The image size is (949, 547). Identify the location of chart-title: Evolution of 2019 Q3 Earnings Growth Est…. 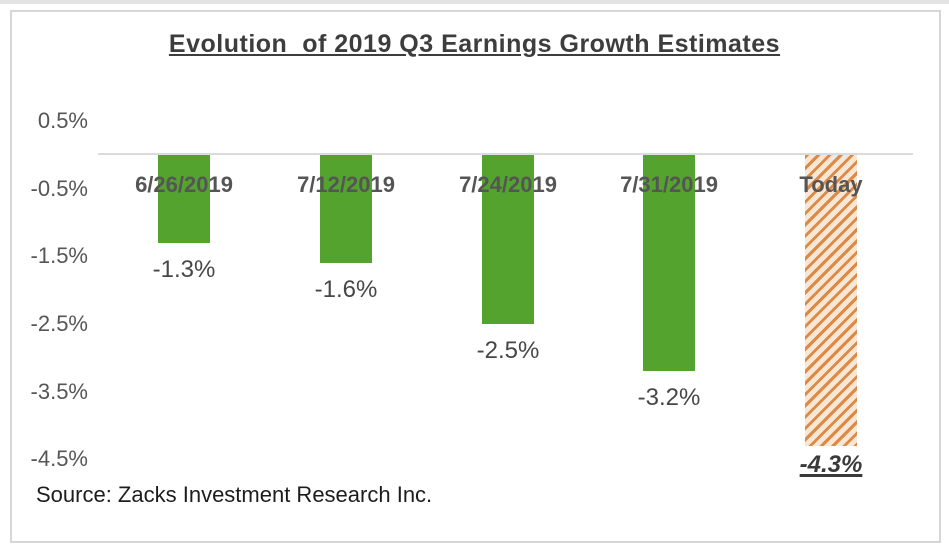
(474, 44).